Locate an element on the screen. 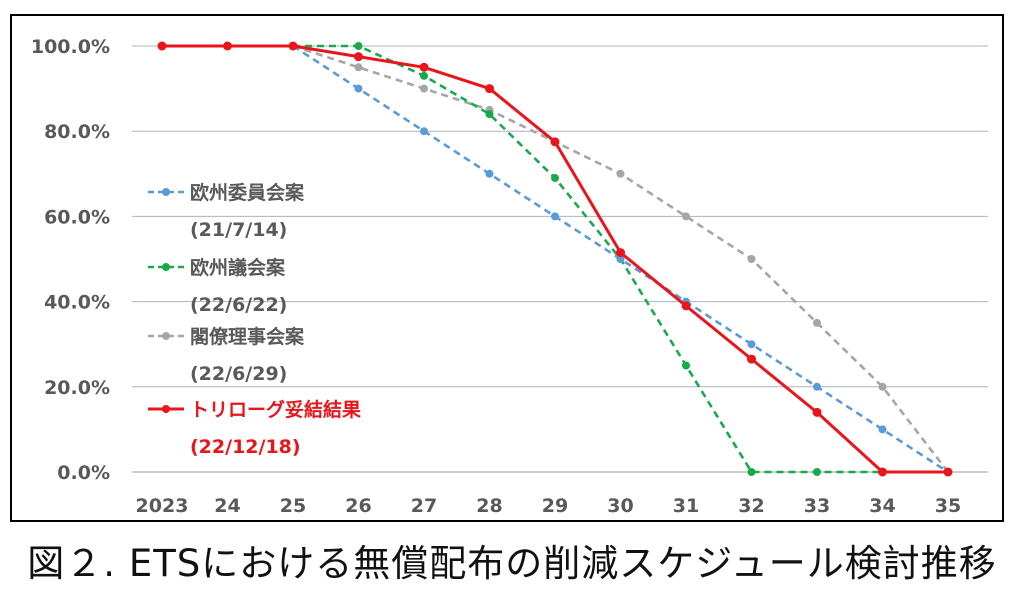 This screenshot has width=1024, height=595. y-tick-label: 40.0% is located at coordinates (77, 303).